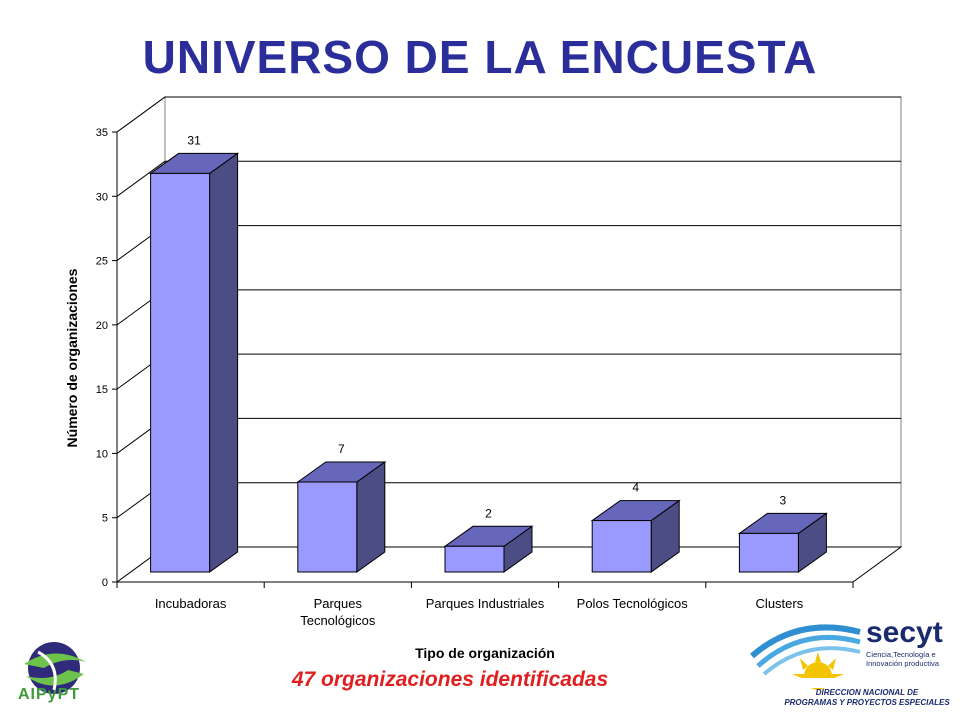 This screenshot has height=720, width=960. Describe the element at coordinates (633, 603) in the screenshot. I see `x-tick-label: Polos Tecnológicos` at that location.